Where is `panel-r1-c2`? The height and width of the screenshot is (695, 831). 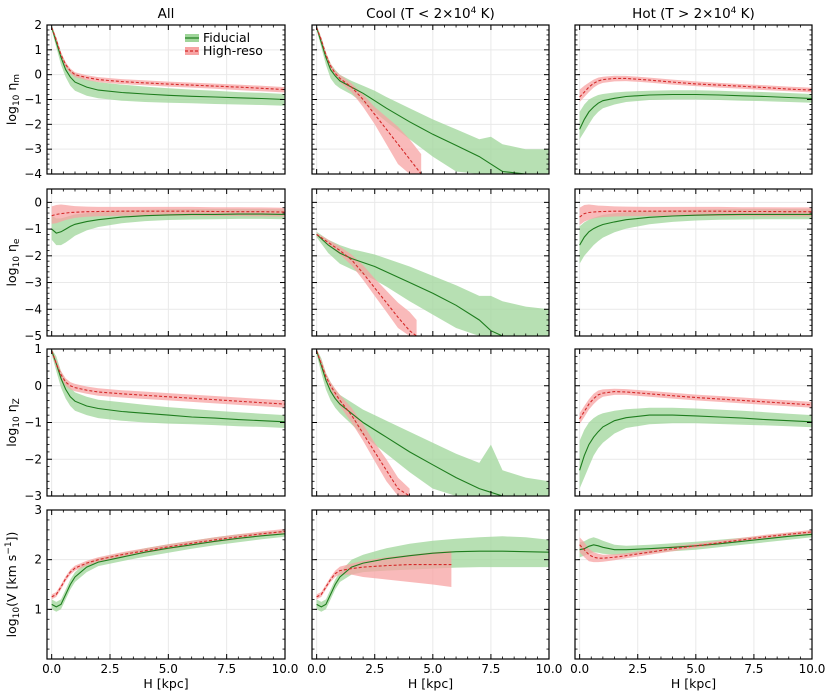
panel-r1-c2 is located at coordinates (693, 262).